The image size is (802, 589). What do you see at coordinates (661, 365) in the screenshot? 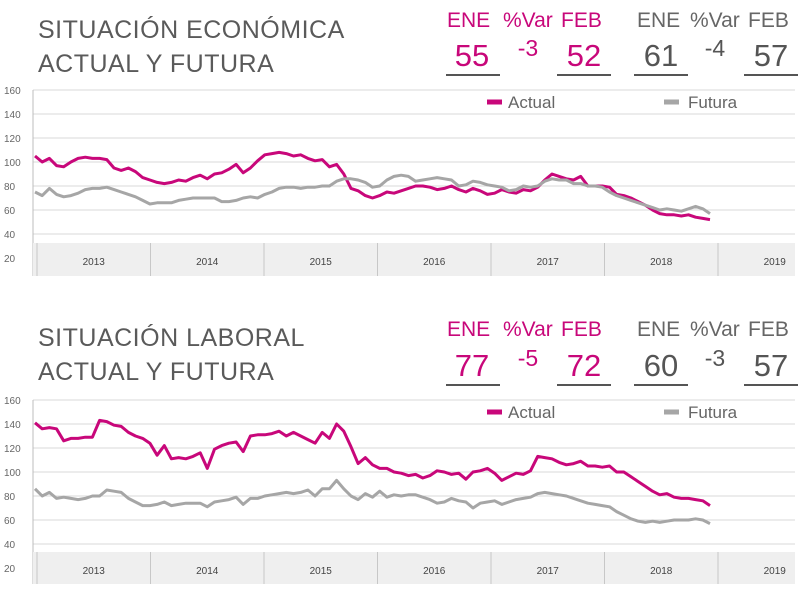
I see `ene-value: 60` at bounding box center [661, 365].